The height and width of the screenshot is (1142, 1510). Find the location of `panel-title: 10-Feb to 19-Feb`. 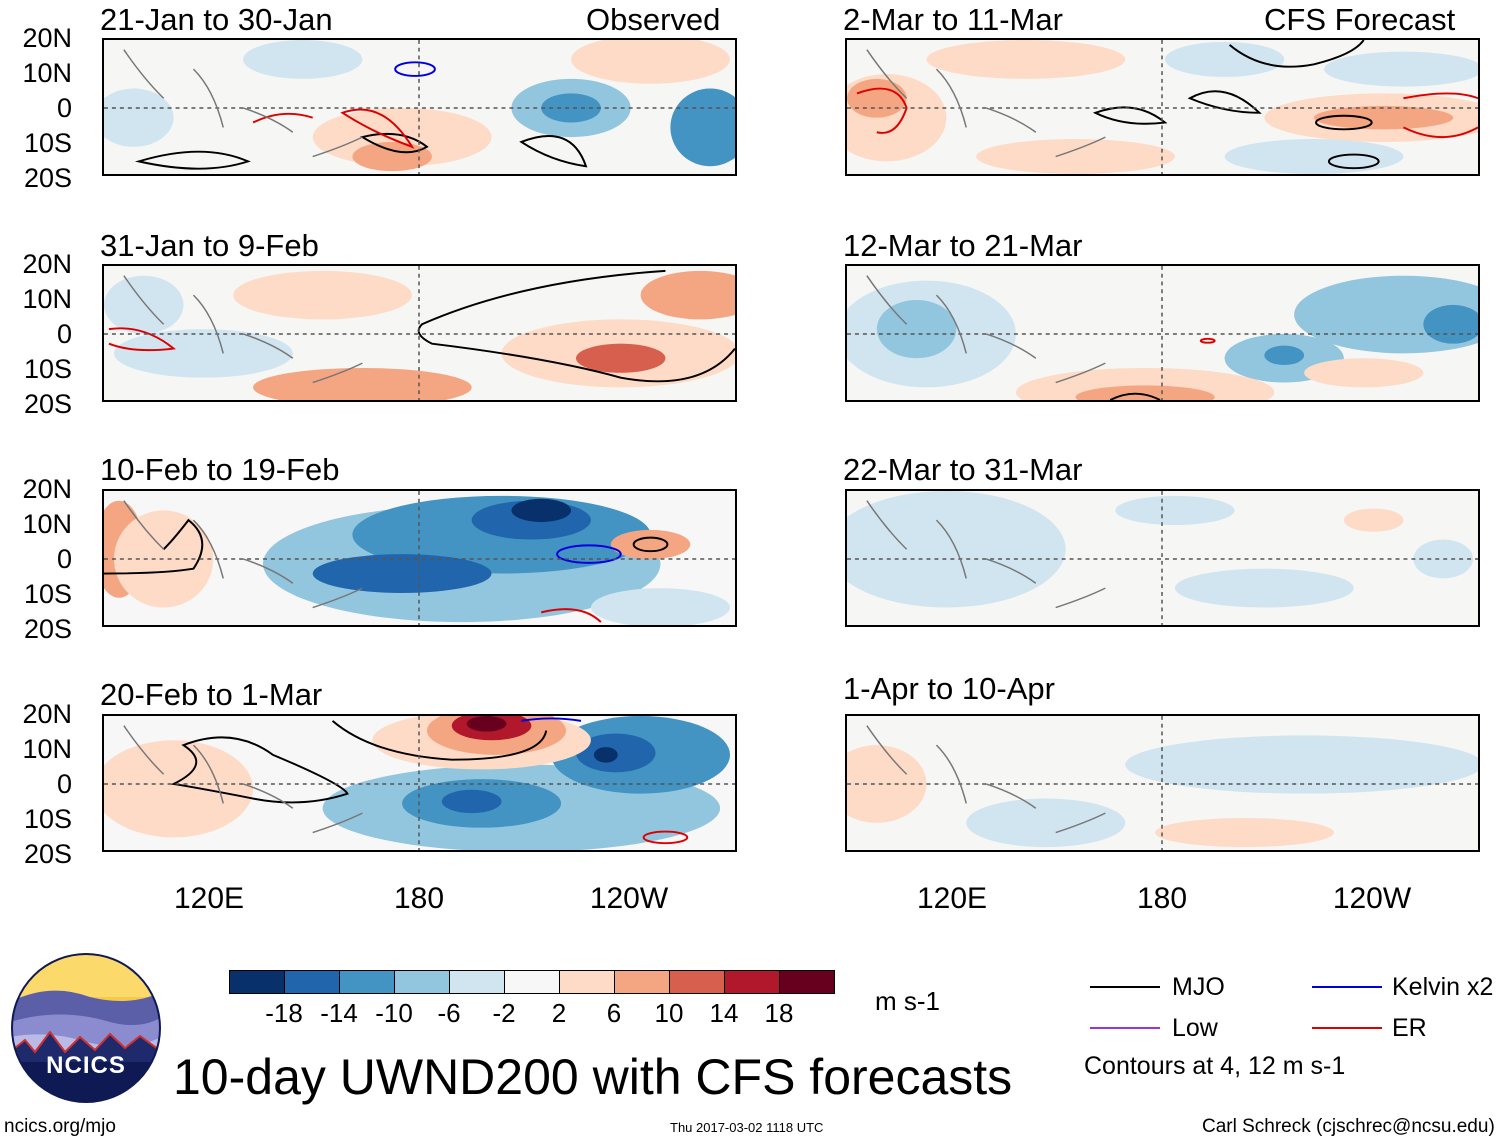

panel-title: 10-Feb to 19-Feb is located at coordinates (220, 469).